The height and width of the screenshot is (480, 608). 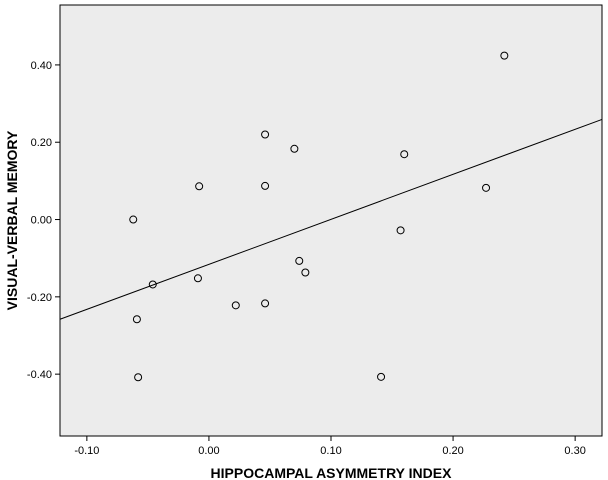 I want to click on x-tick-label: -0.10, so click(x=86, y=451).